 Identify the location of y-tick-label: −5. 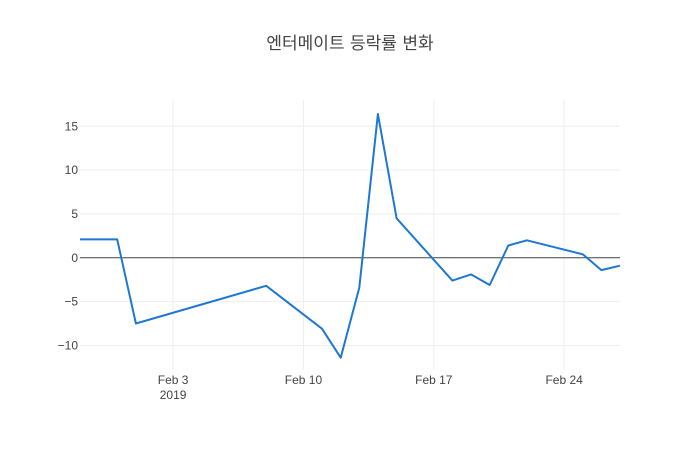
(71, 302).